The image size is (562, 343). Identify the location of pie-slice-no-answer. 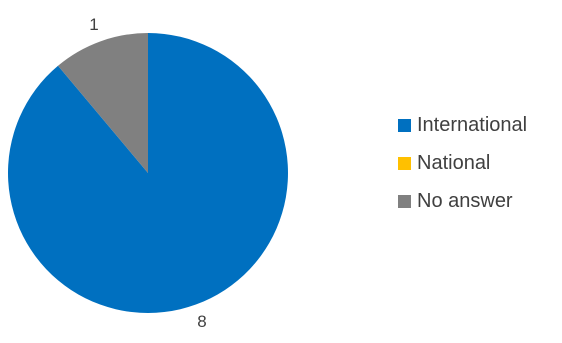
(103, 102).